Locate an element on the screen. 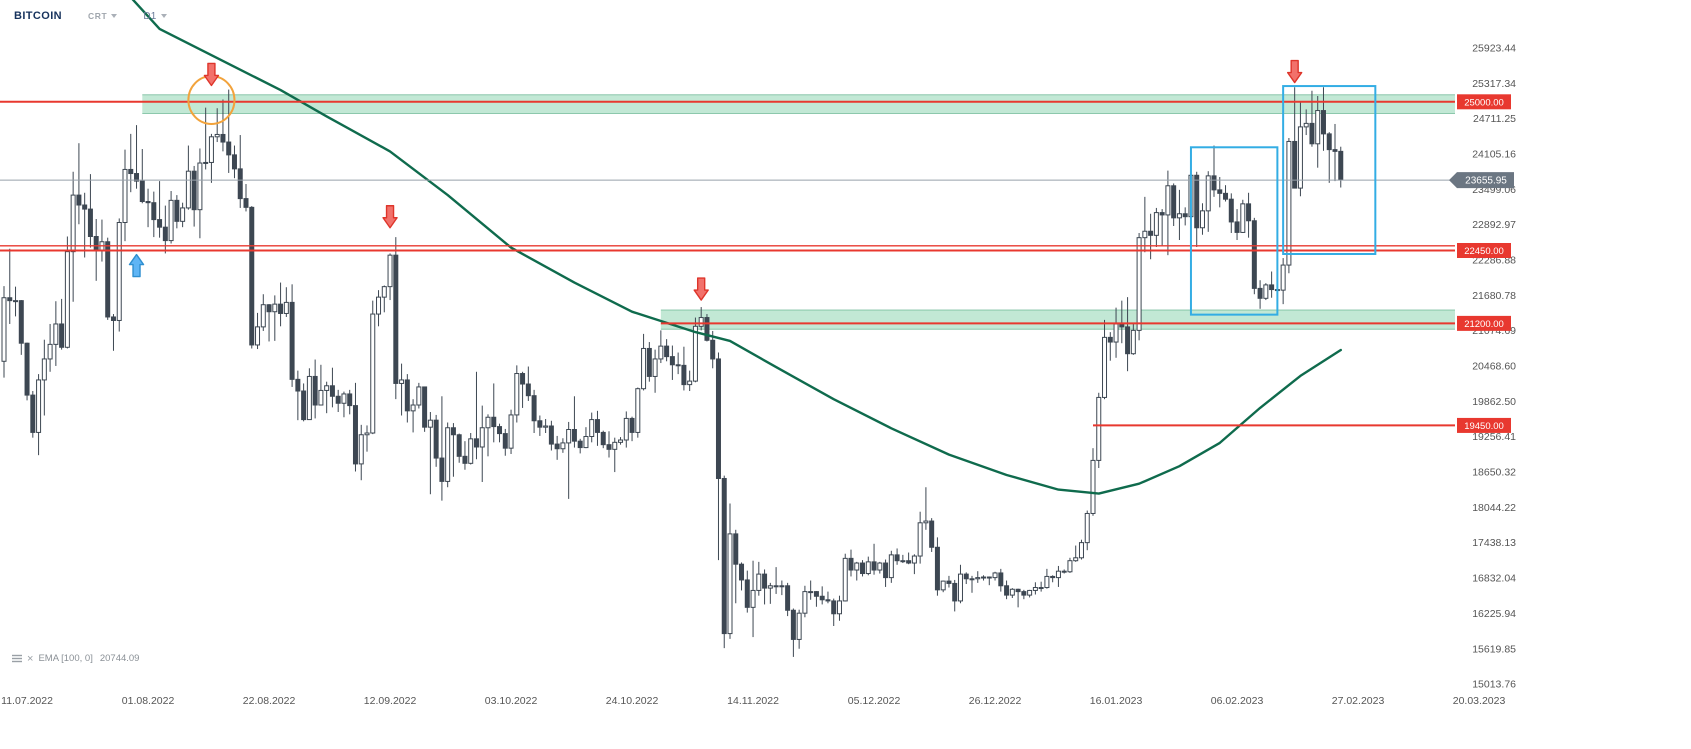 This screenshot has height=749, width=1691. price-level-badge: 25000.00 is located at coordinates (1484, 102).